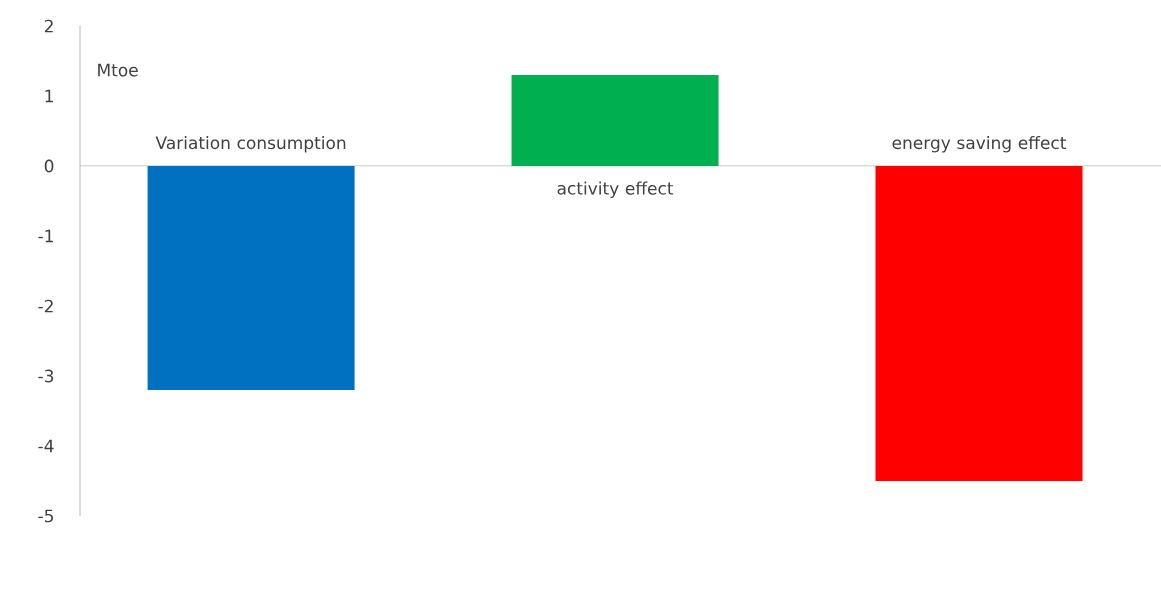 The image size is (1161, 604). I want to click on x-tick-label: activity effect, so click(615, 189).